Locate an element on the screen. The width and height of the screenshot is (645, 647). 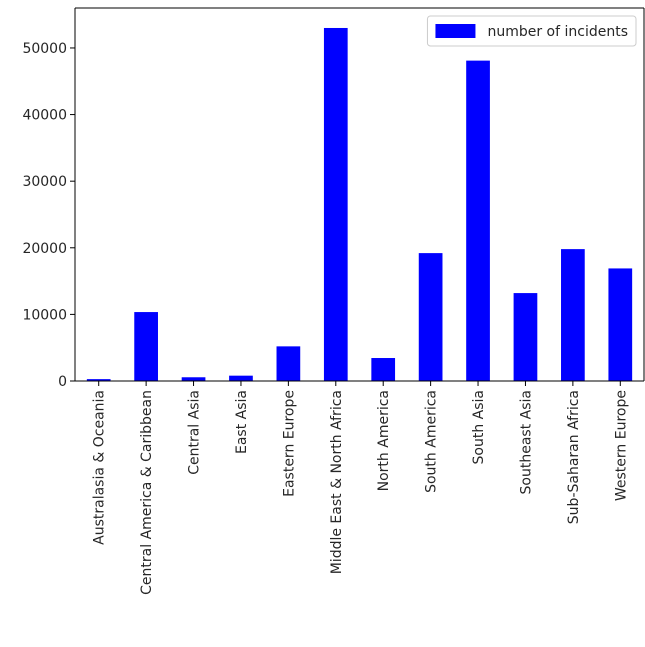
y-tick-label-3: 30000 is located at coordinates (44, 182).